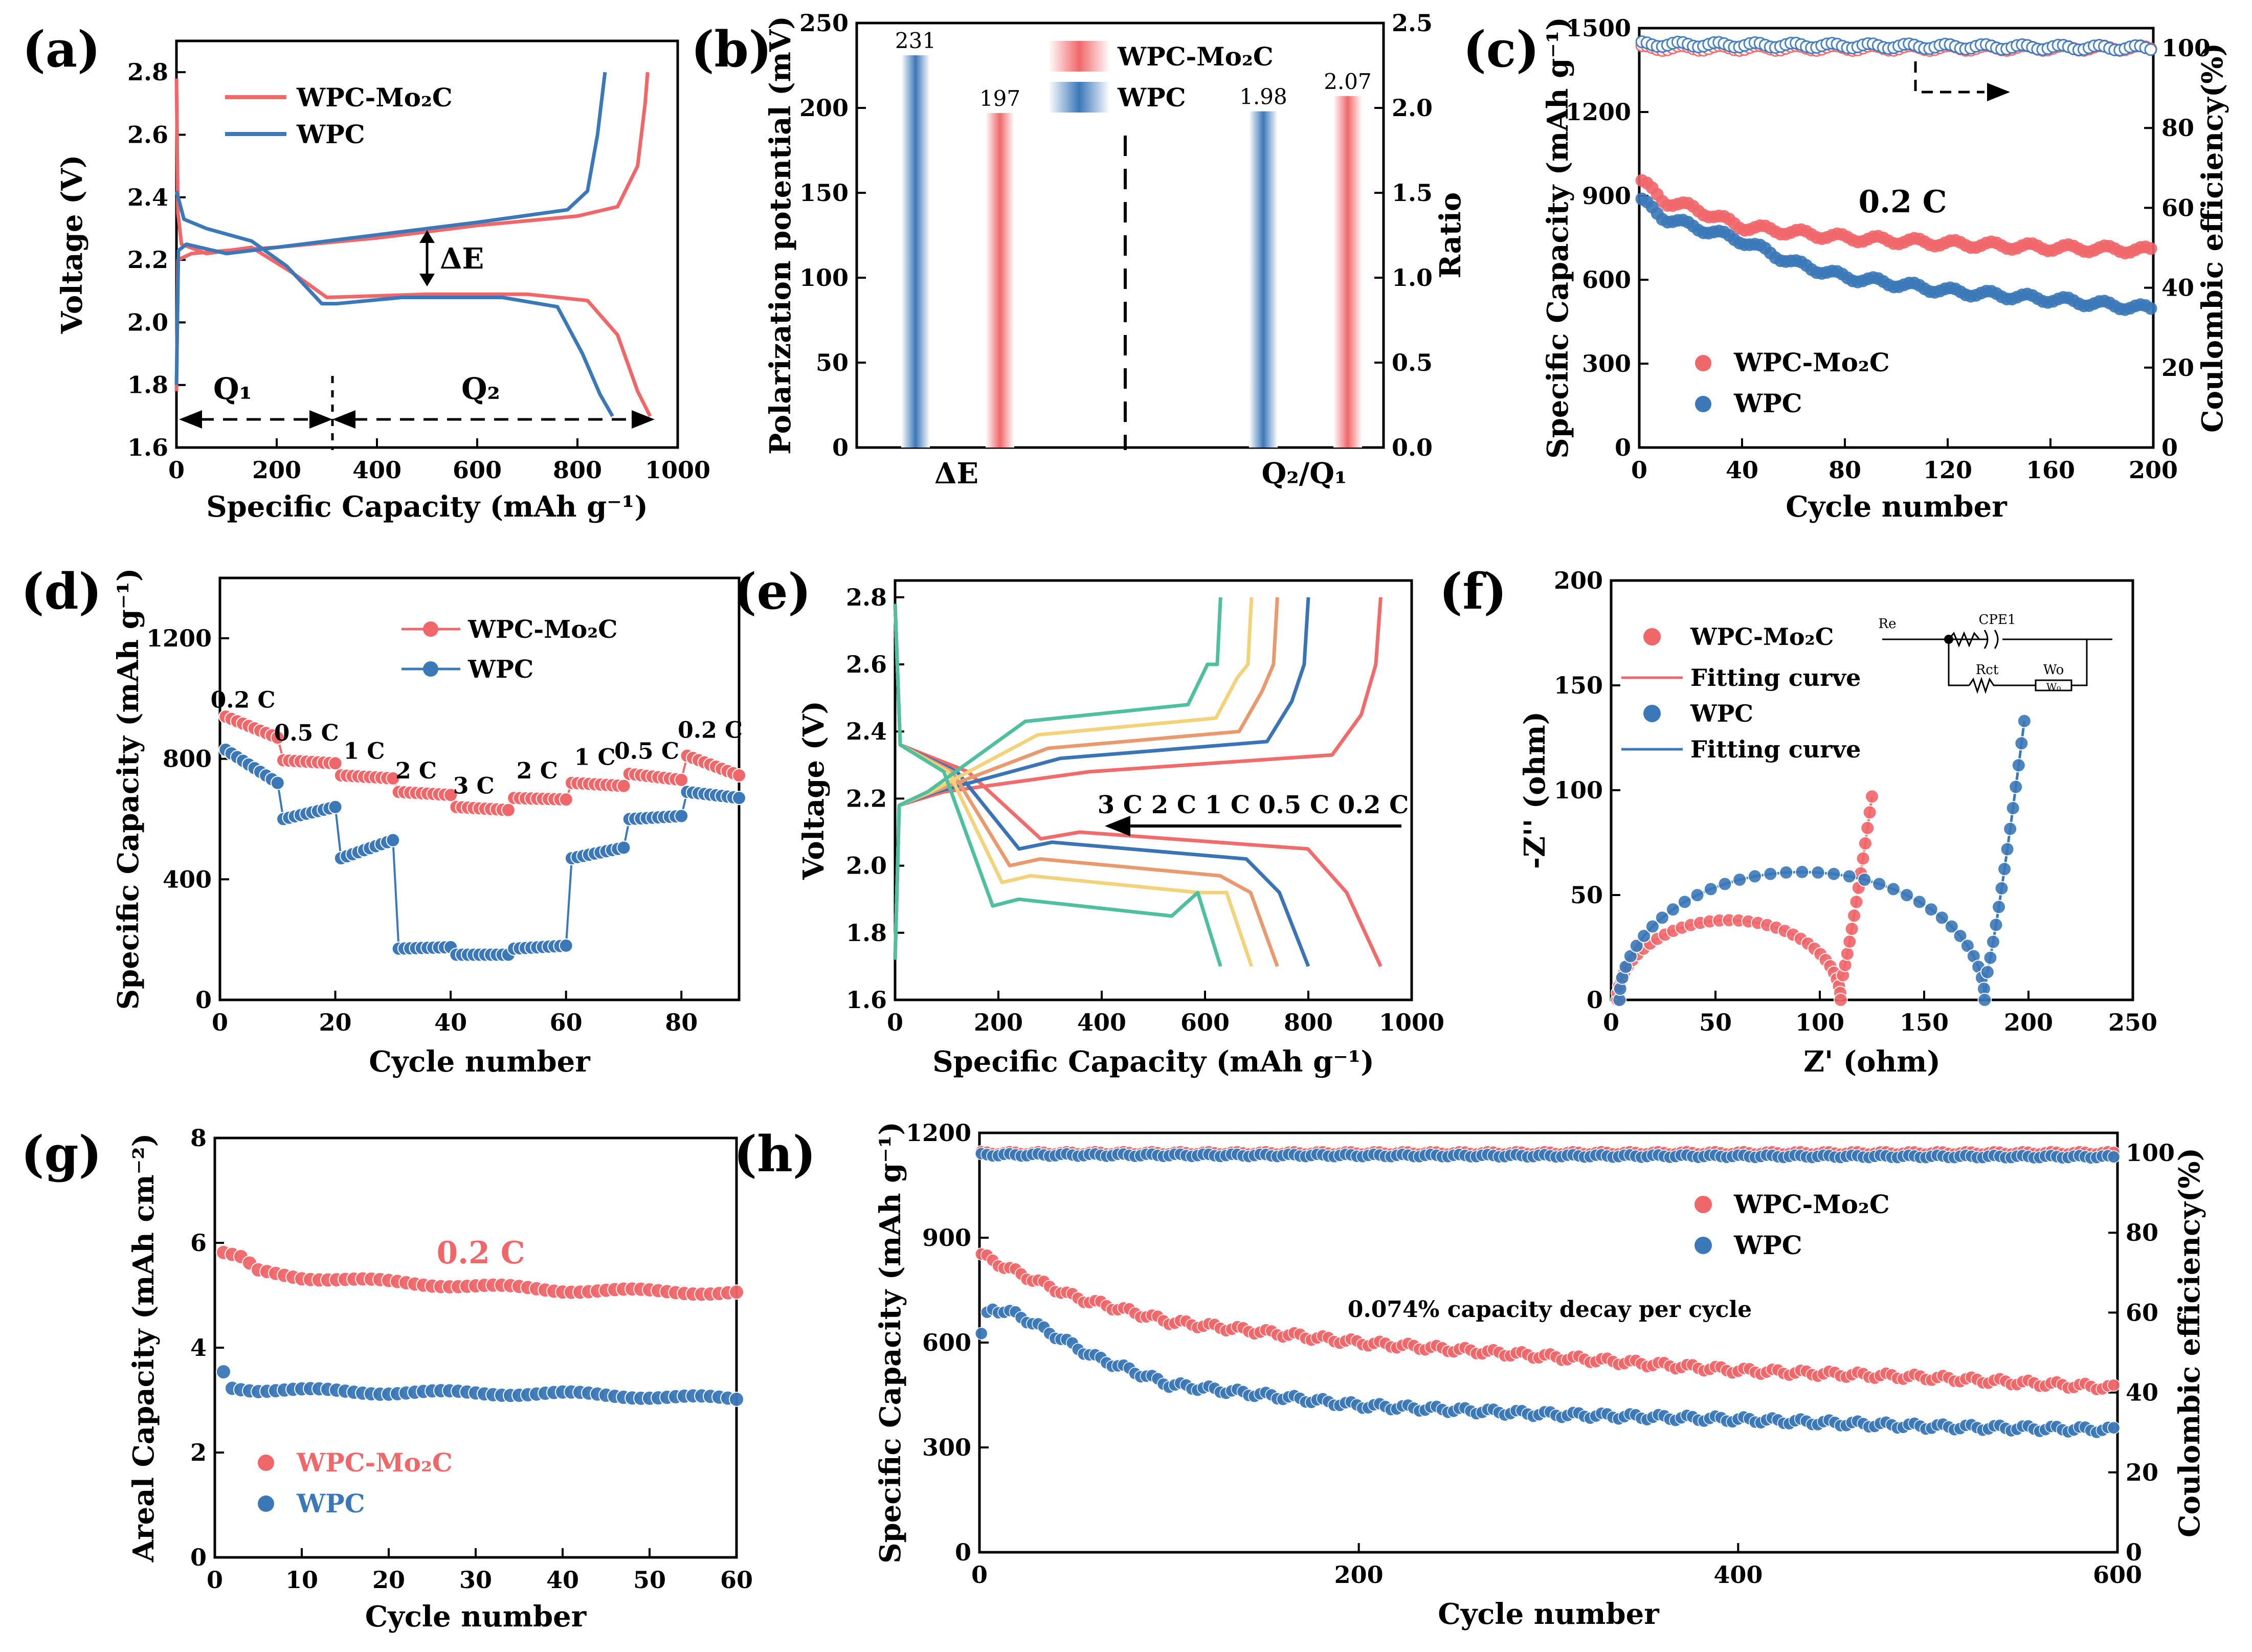 The width and height of the screenshot is (2252, 1652). Describe the element at coordinates (731, 49) in the screenshot. I see `panel-label: (b)` at that location.